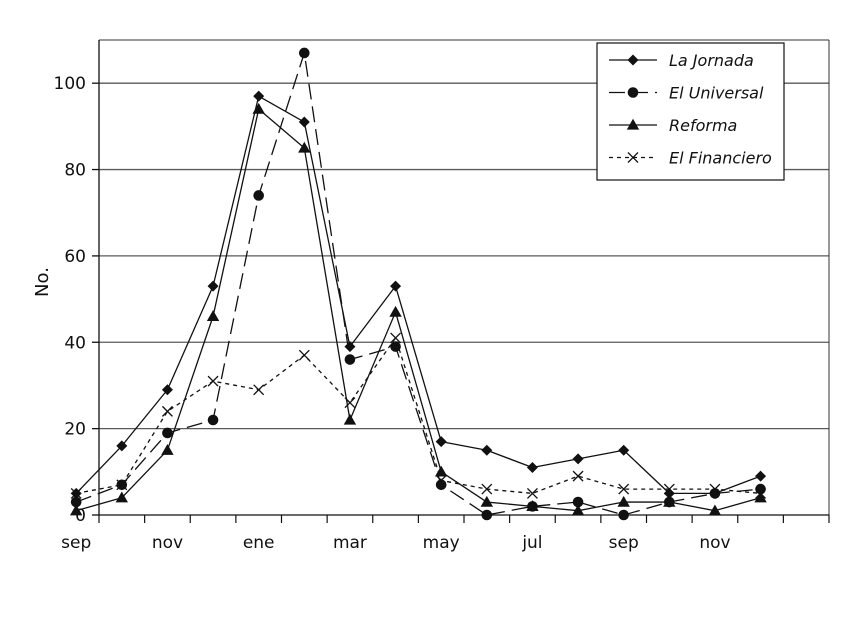 The width and height of the screenshot is (860, 625). I want to click on legend-label: Reforma, so click(703, 125).